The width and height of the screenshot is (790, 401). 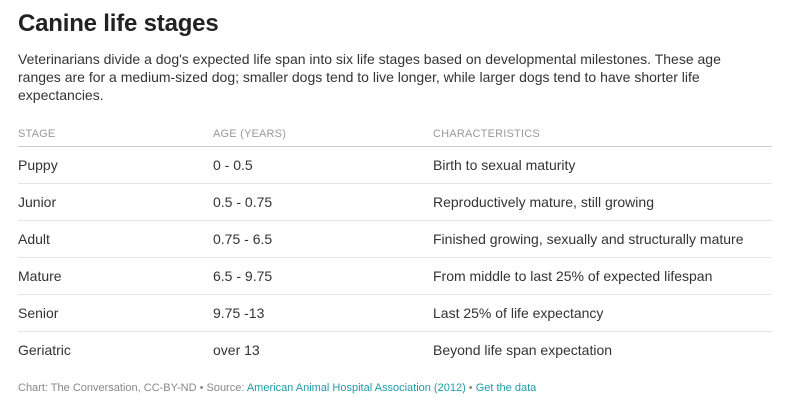 What do you see at coordinates (115, 239) in the screenshot?
I see `cell-stage: Adult` at bounding box center [115, 239].